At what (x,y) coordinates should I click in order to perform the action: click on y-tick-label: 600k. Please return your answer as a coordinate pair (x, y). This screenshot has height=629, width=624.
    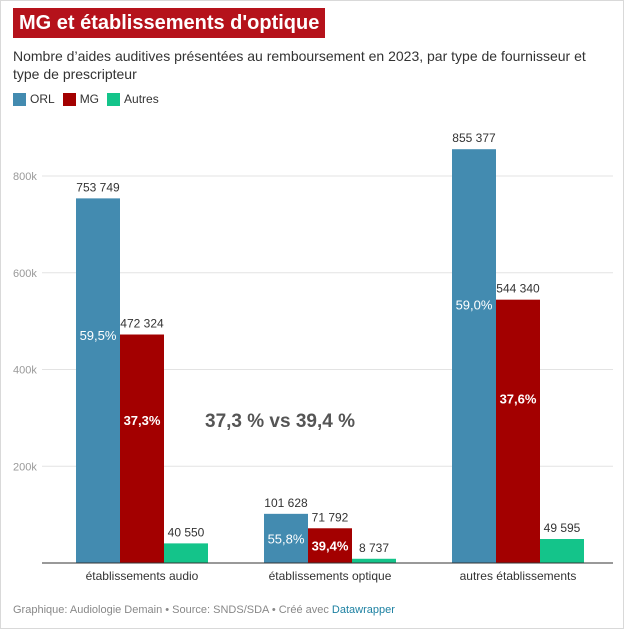
    Looking at the image, I should click on (25, 274).